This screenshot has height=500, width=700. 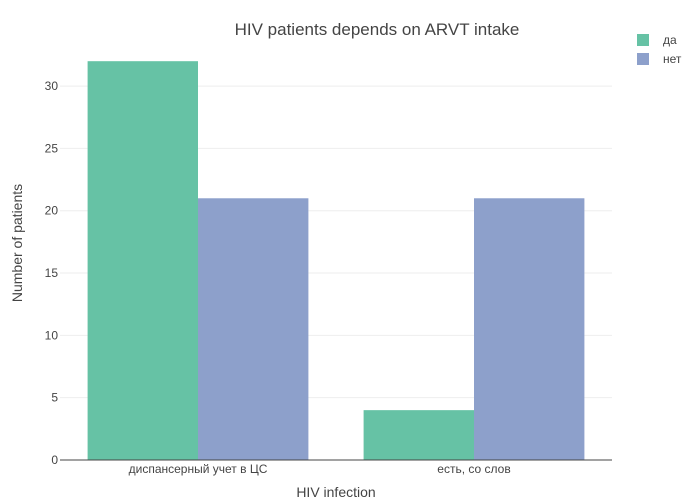 I want to click on y-tick-label: 15, so click(x=52, y=273).